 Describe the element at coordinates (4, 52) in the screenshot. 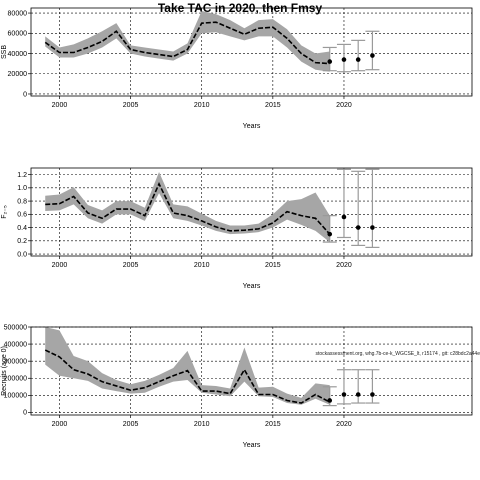

I see `y-axis-label: SSB` at that location.